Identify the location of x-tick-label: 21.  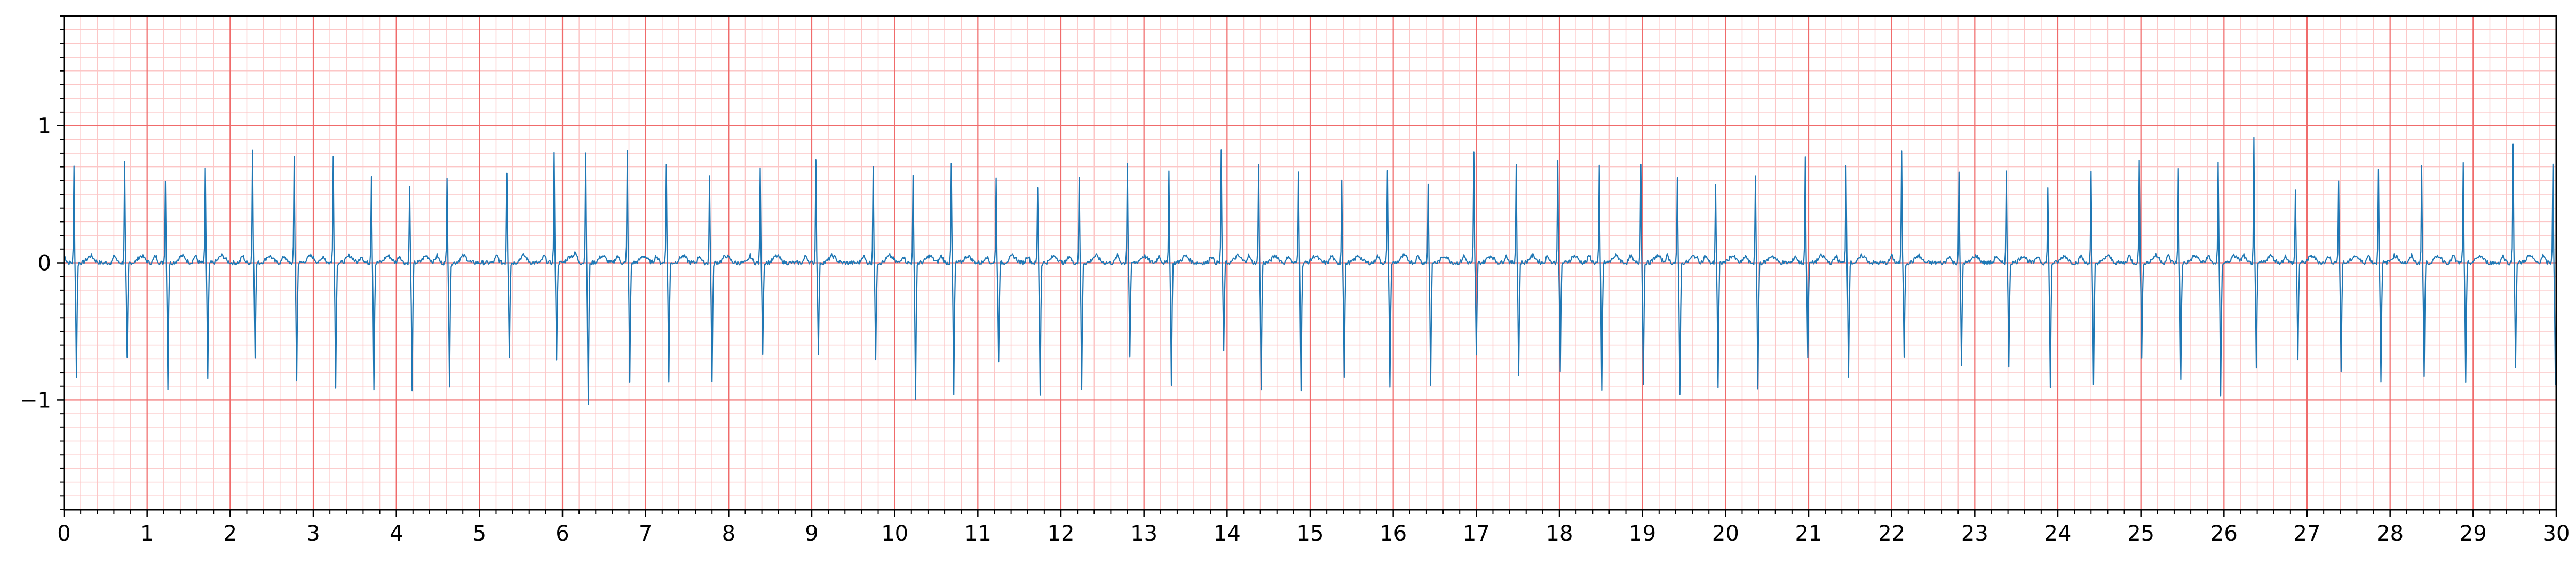
(1808, 533).